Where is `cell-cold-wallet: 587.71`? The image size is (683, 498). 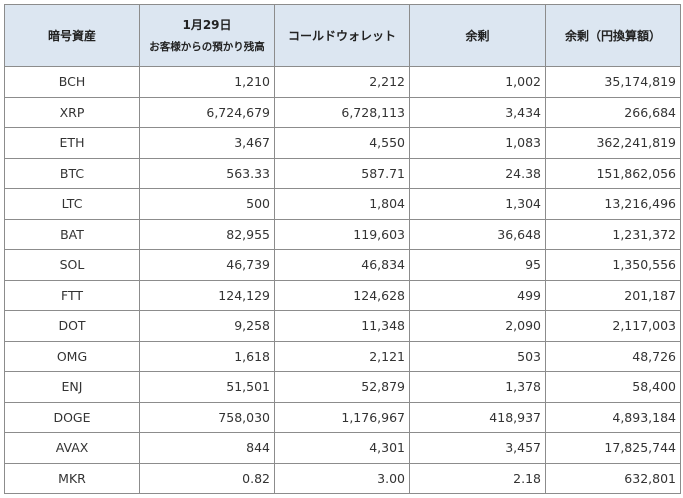 cell-cold-wallet: 587.71 is located at coordinates (342, 173).